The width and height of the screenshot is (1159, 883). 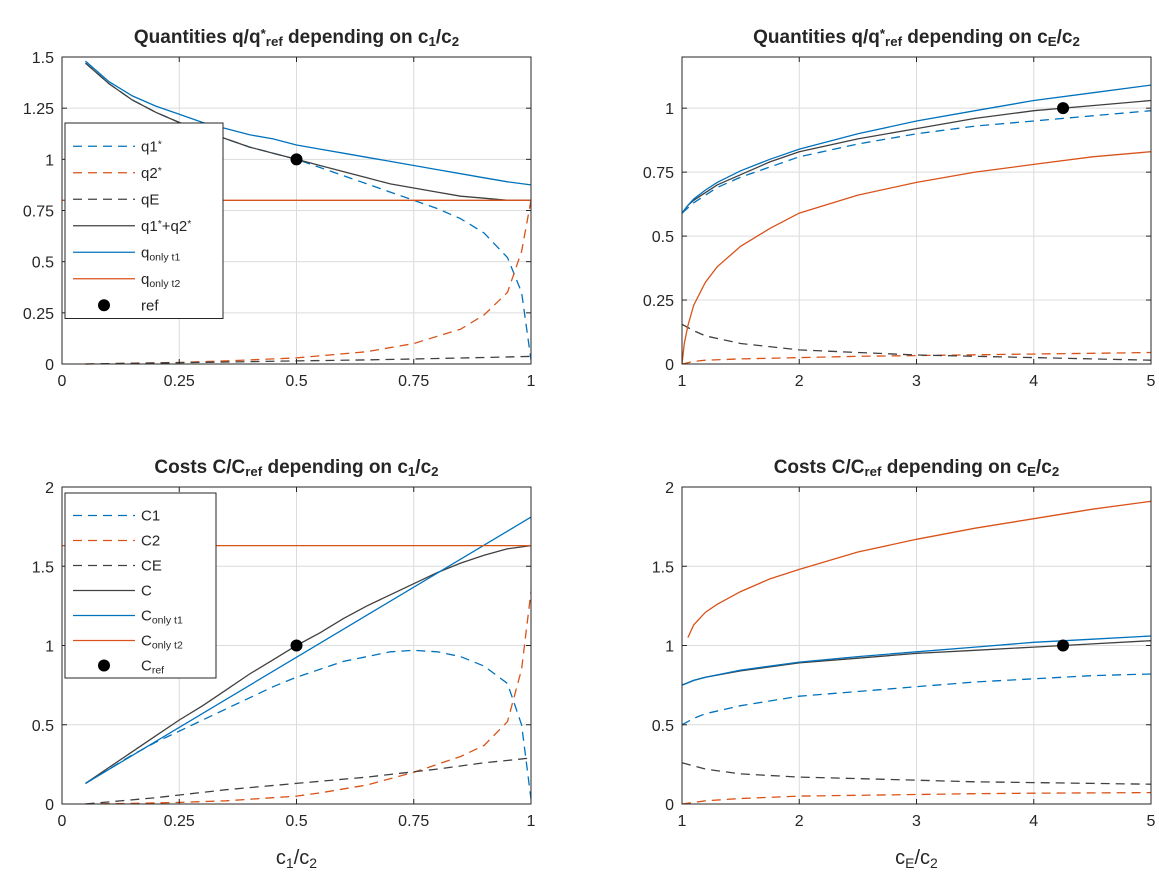 I want to click on chart-title: Quantities q/q*ref depending on c1/c2, so click(x=296, y=37).